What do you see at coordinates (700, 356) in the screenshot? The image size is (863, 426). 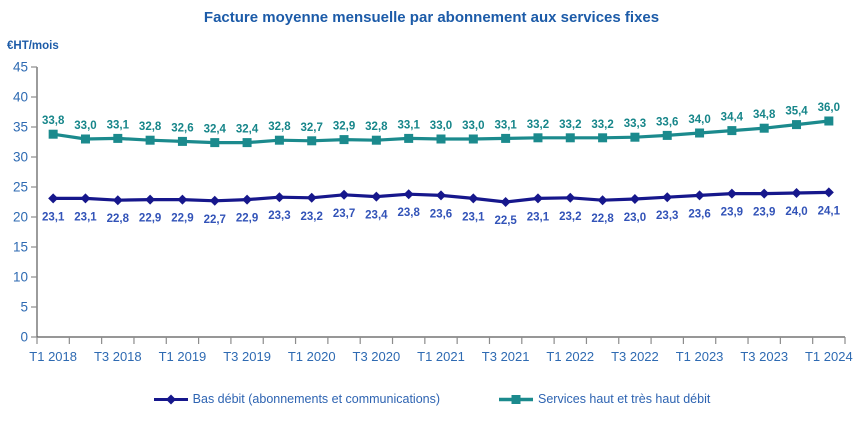 I see `x-axis-tick-label: T1 2023` at bounding box center [700, 356].